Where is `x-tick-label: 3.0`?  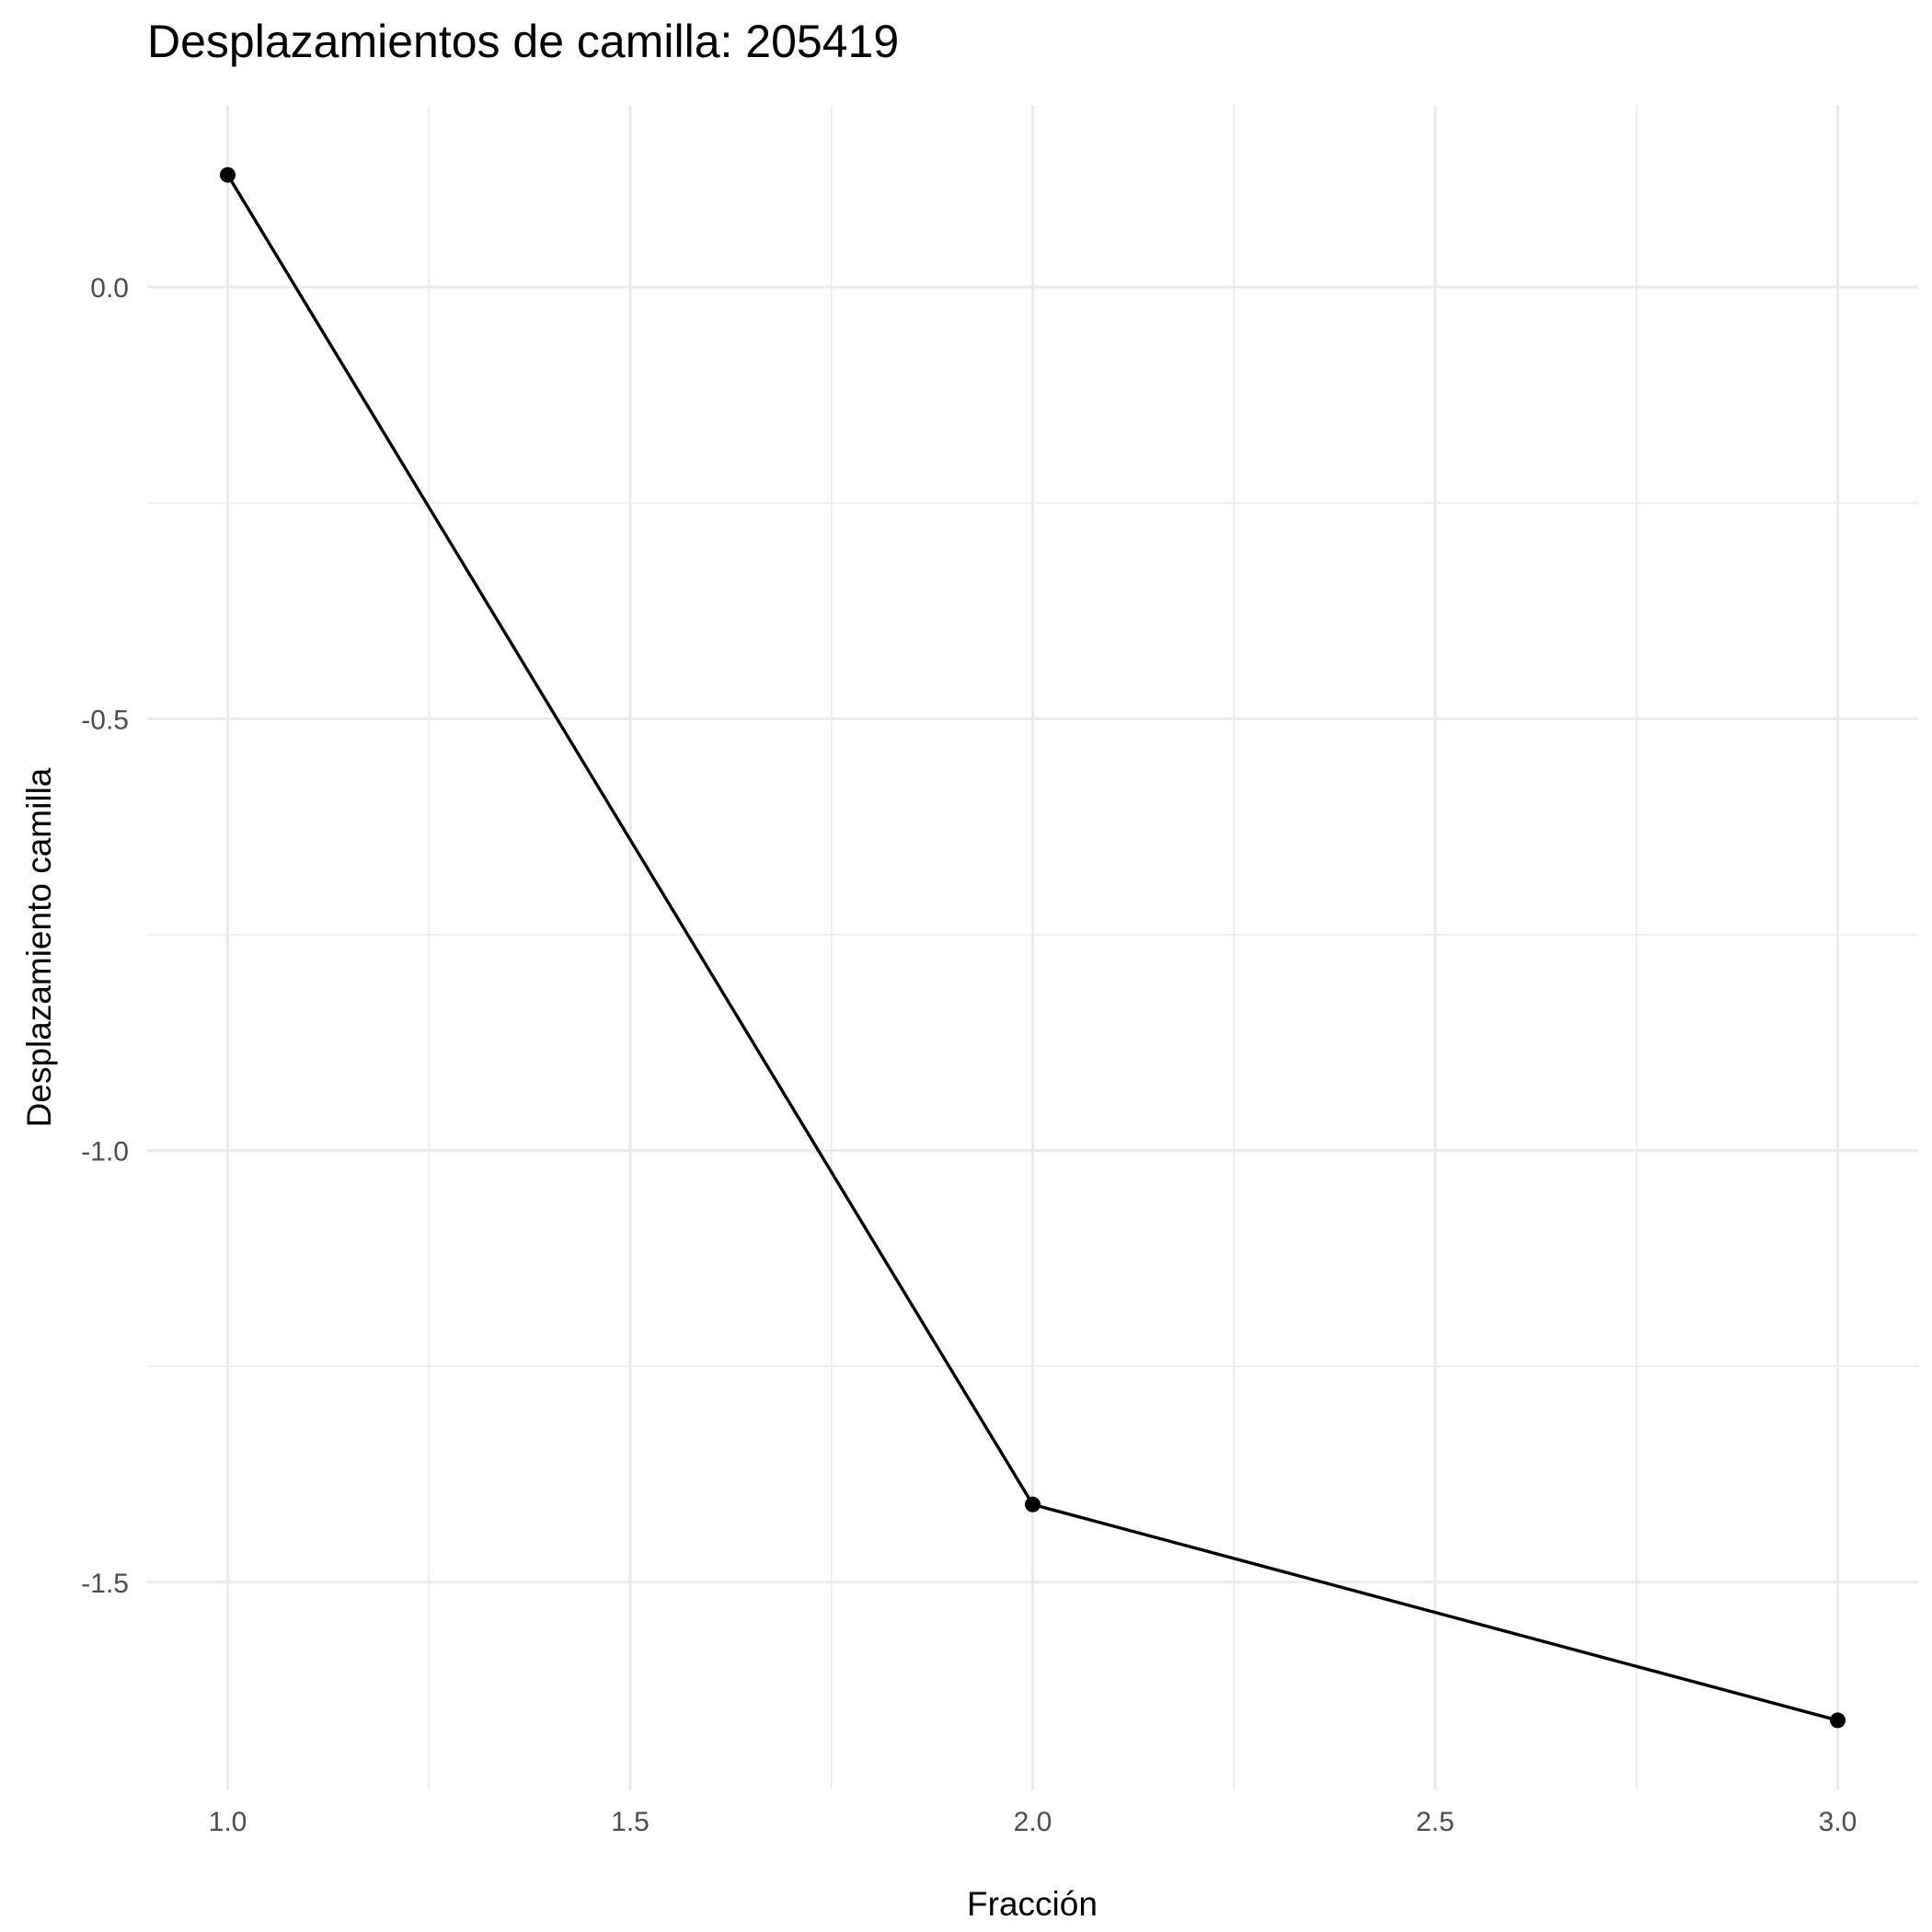 x-tick-label: 3.0 is located at coordinates (1838, 1822).